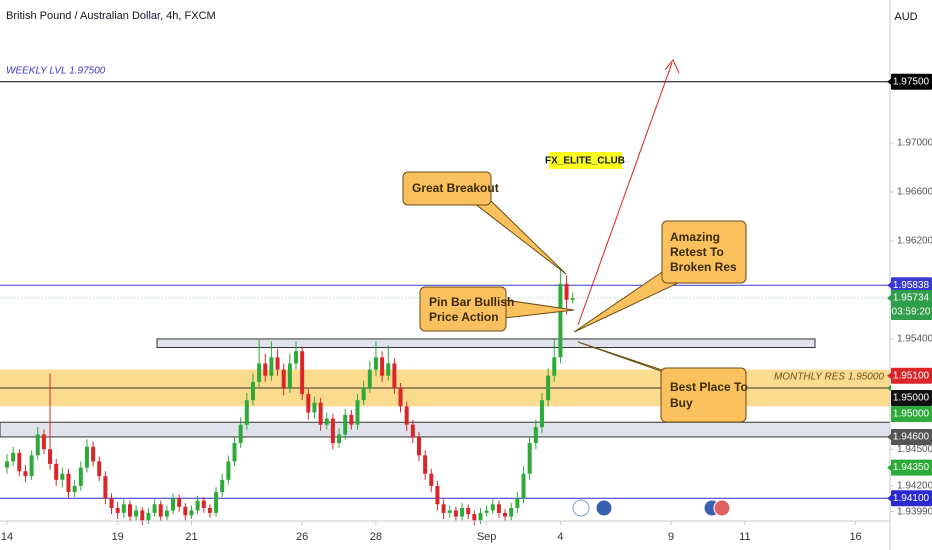  What do you see at coordinates (56, 71) in the screenshot?
I see `weekly-label: WEEKLY LVL 1.97500` at bounding box center [56, 71].